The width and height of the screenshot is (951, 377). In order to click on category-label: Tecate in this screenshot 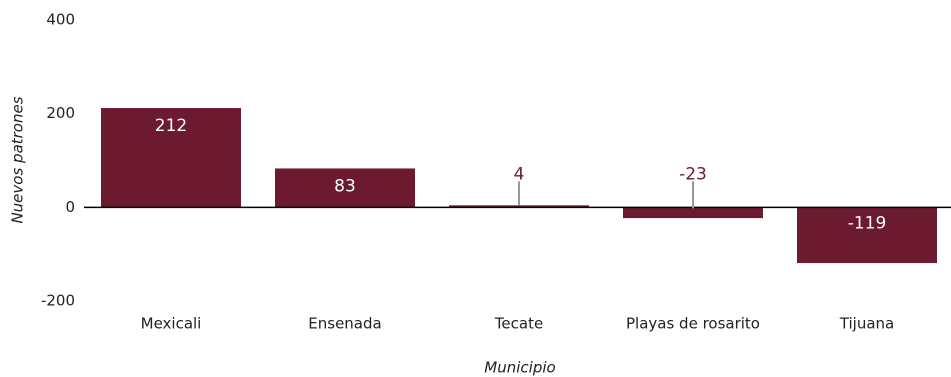, I will do `click(518, 324)`.